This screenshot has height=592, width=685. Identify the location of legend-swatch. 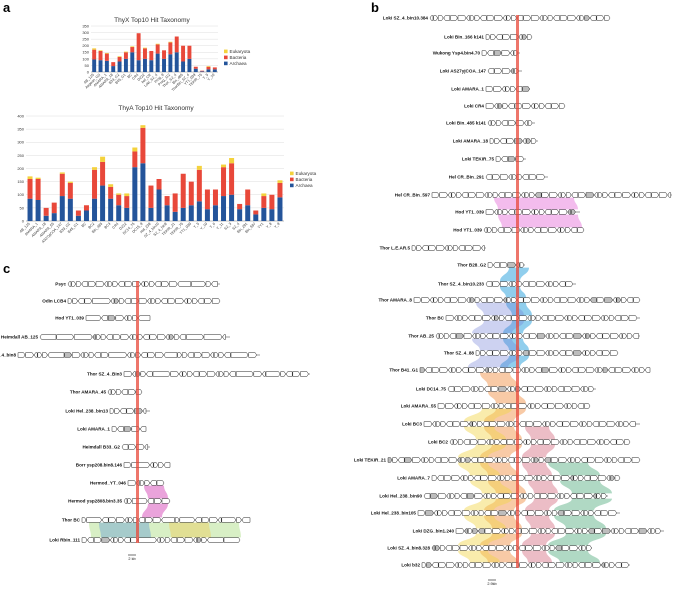
(226, 63).